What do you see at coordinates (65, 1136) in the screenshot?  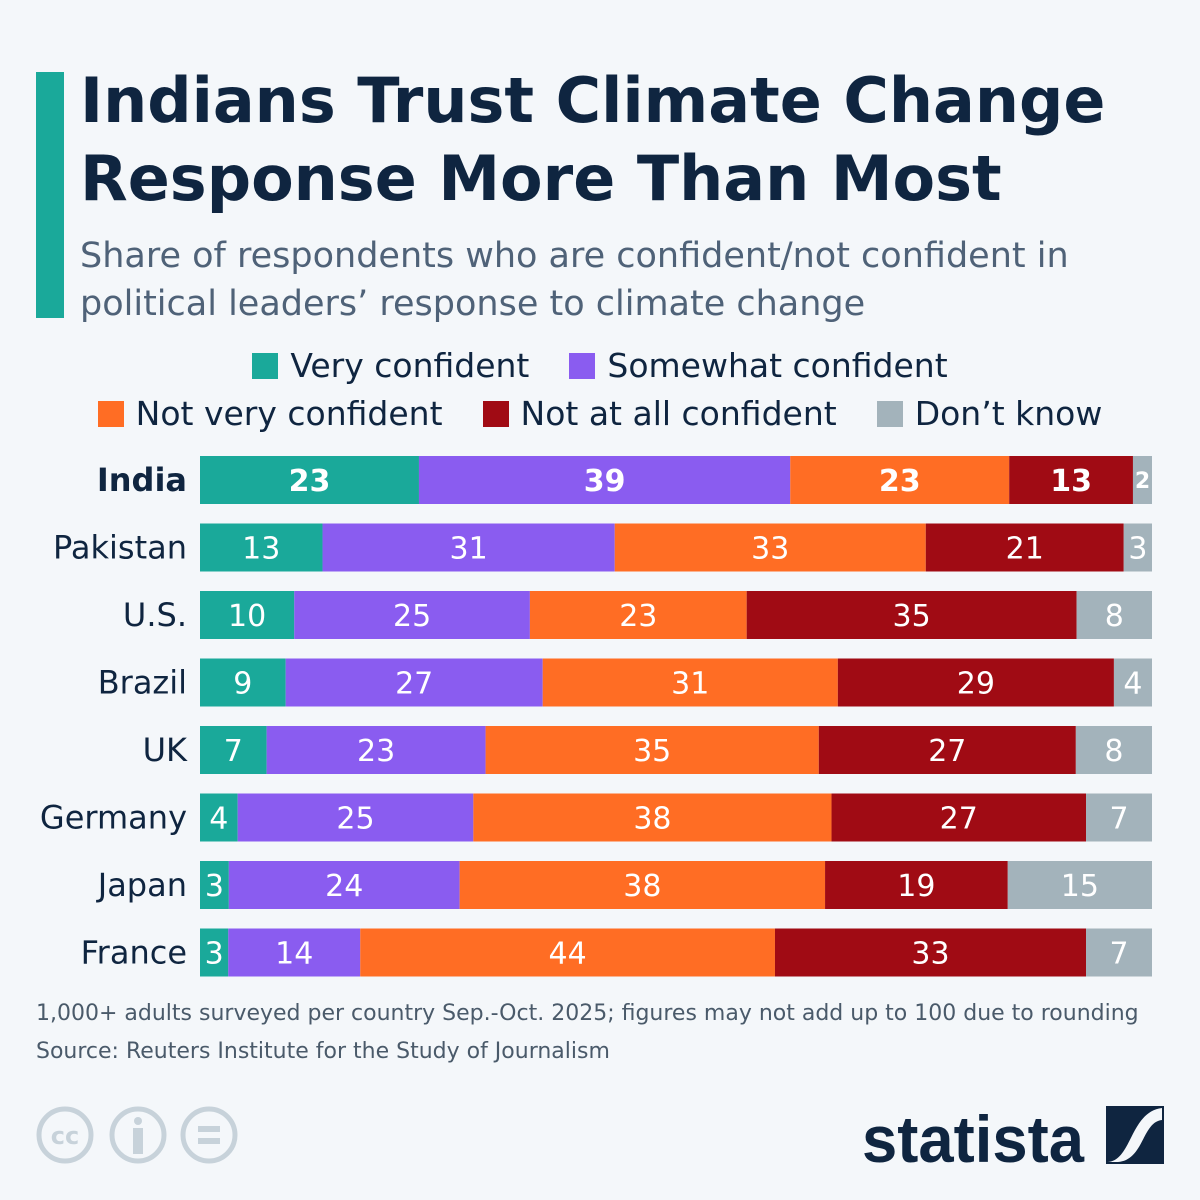 I see `svg-text: cc` at bounding box center [65, 1136].